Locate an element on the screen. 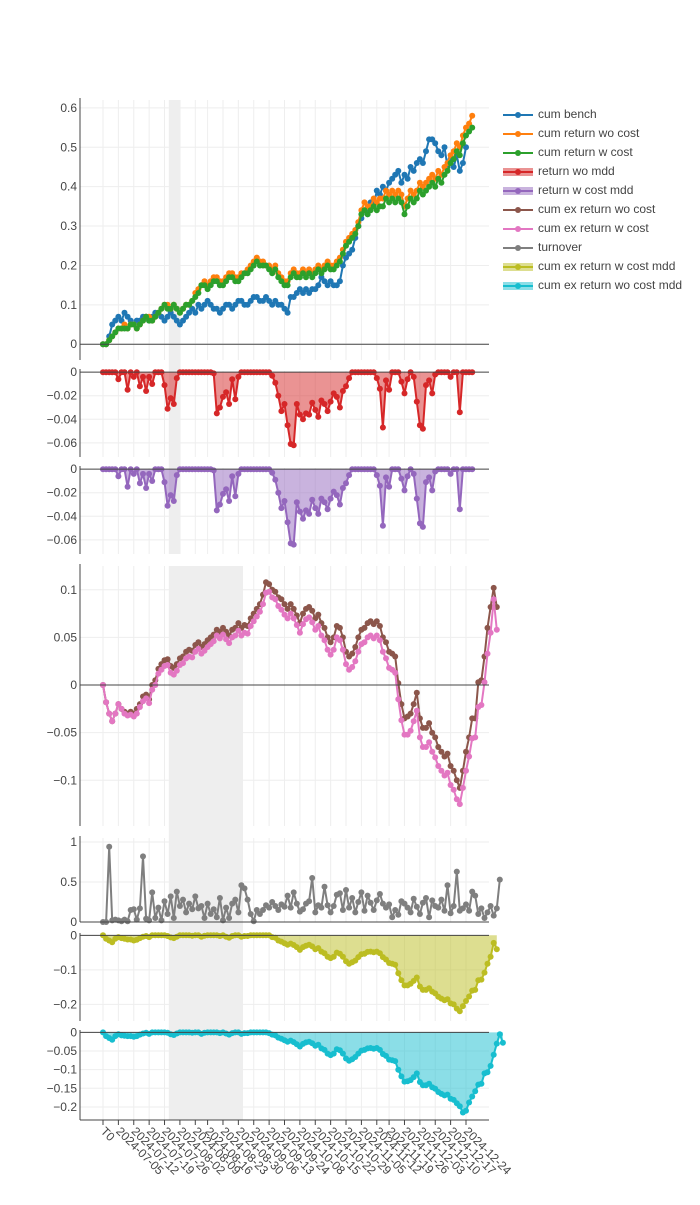 The width and height of the screenshot is (700, 1205). legend-item: cum bench is located at coordinates (600, 115).